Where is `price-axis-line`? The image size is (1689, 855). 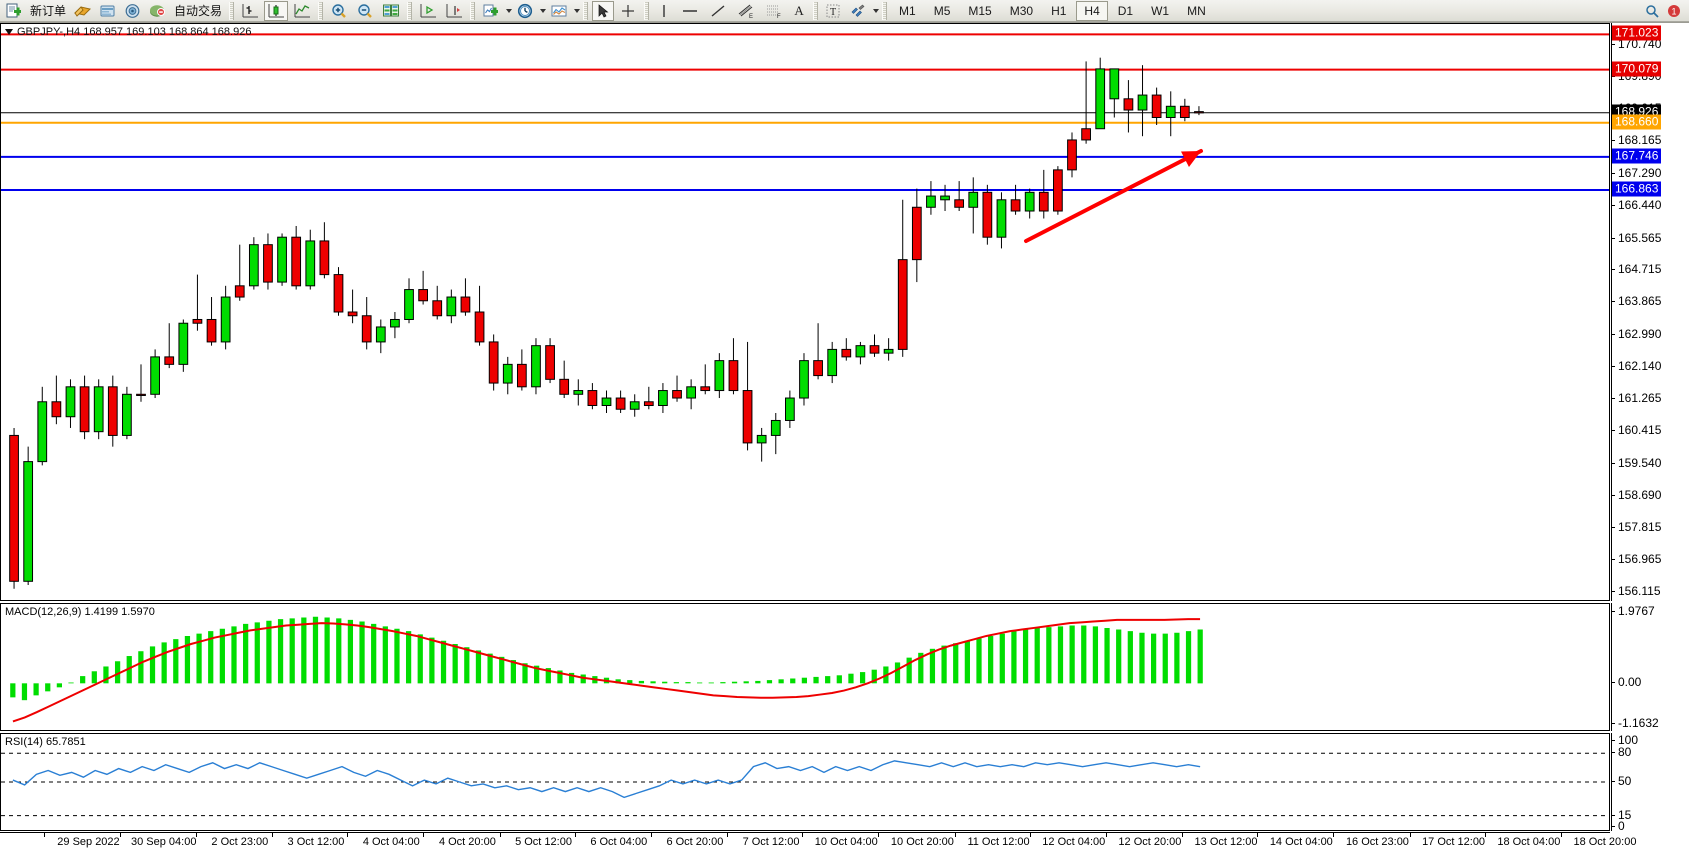 price-axis-line is located at coordinates (1611, 312).